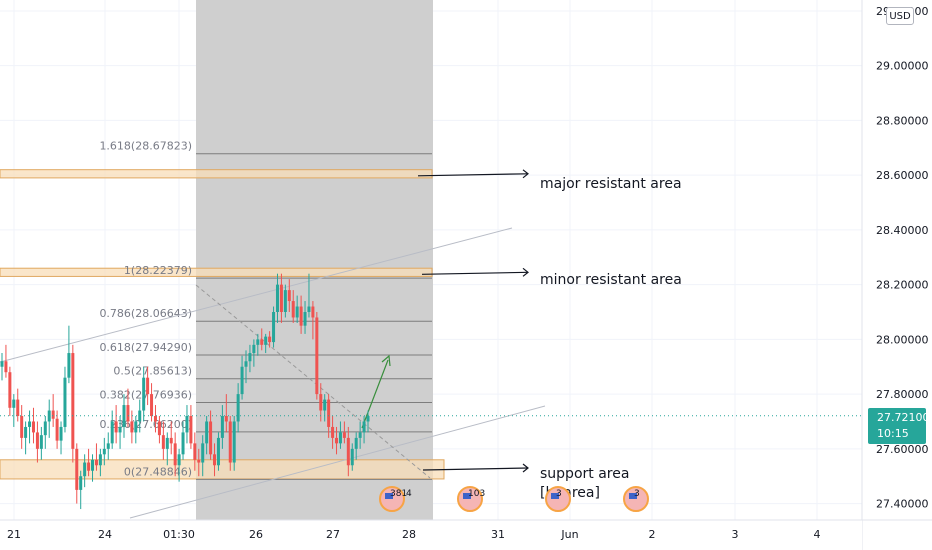 Image resolution: width=932 pixels, height=550 pixels. What do you see at coordinates (902, 175) in the screenshot?
I see `y-tick-label: 28.60000` at bounding box center [902, 175].